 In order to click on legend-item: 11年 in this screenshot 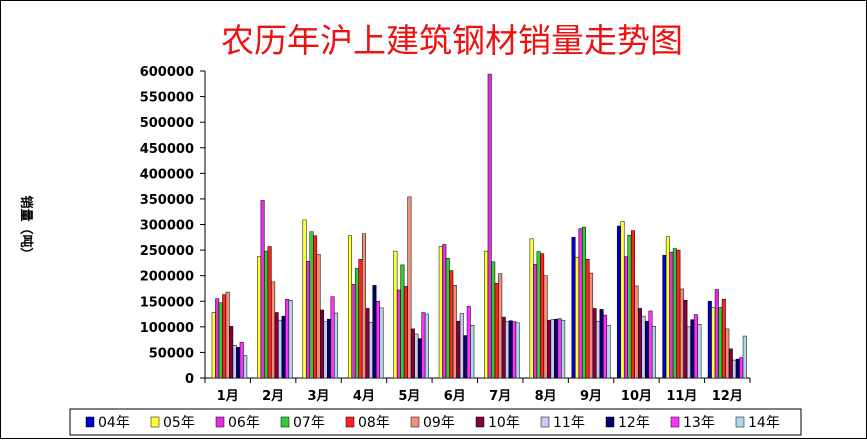, I will do `click(562, 423)`.